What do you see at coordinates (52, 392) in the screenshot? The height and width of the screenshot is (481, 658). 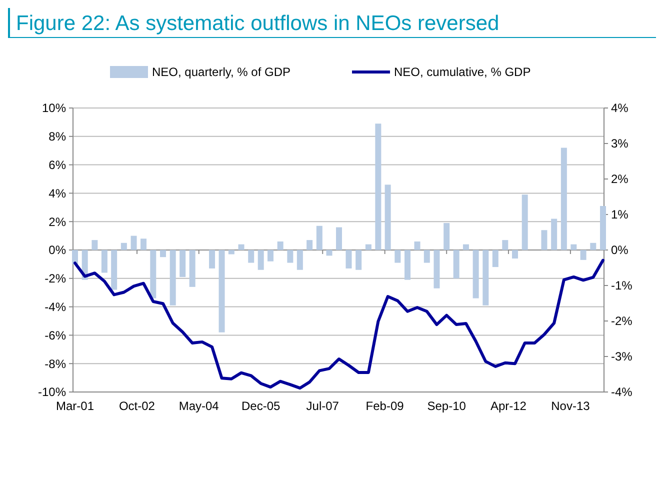 I see `y-tick-label: -10%` at bounding box center [52, 392].